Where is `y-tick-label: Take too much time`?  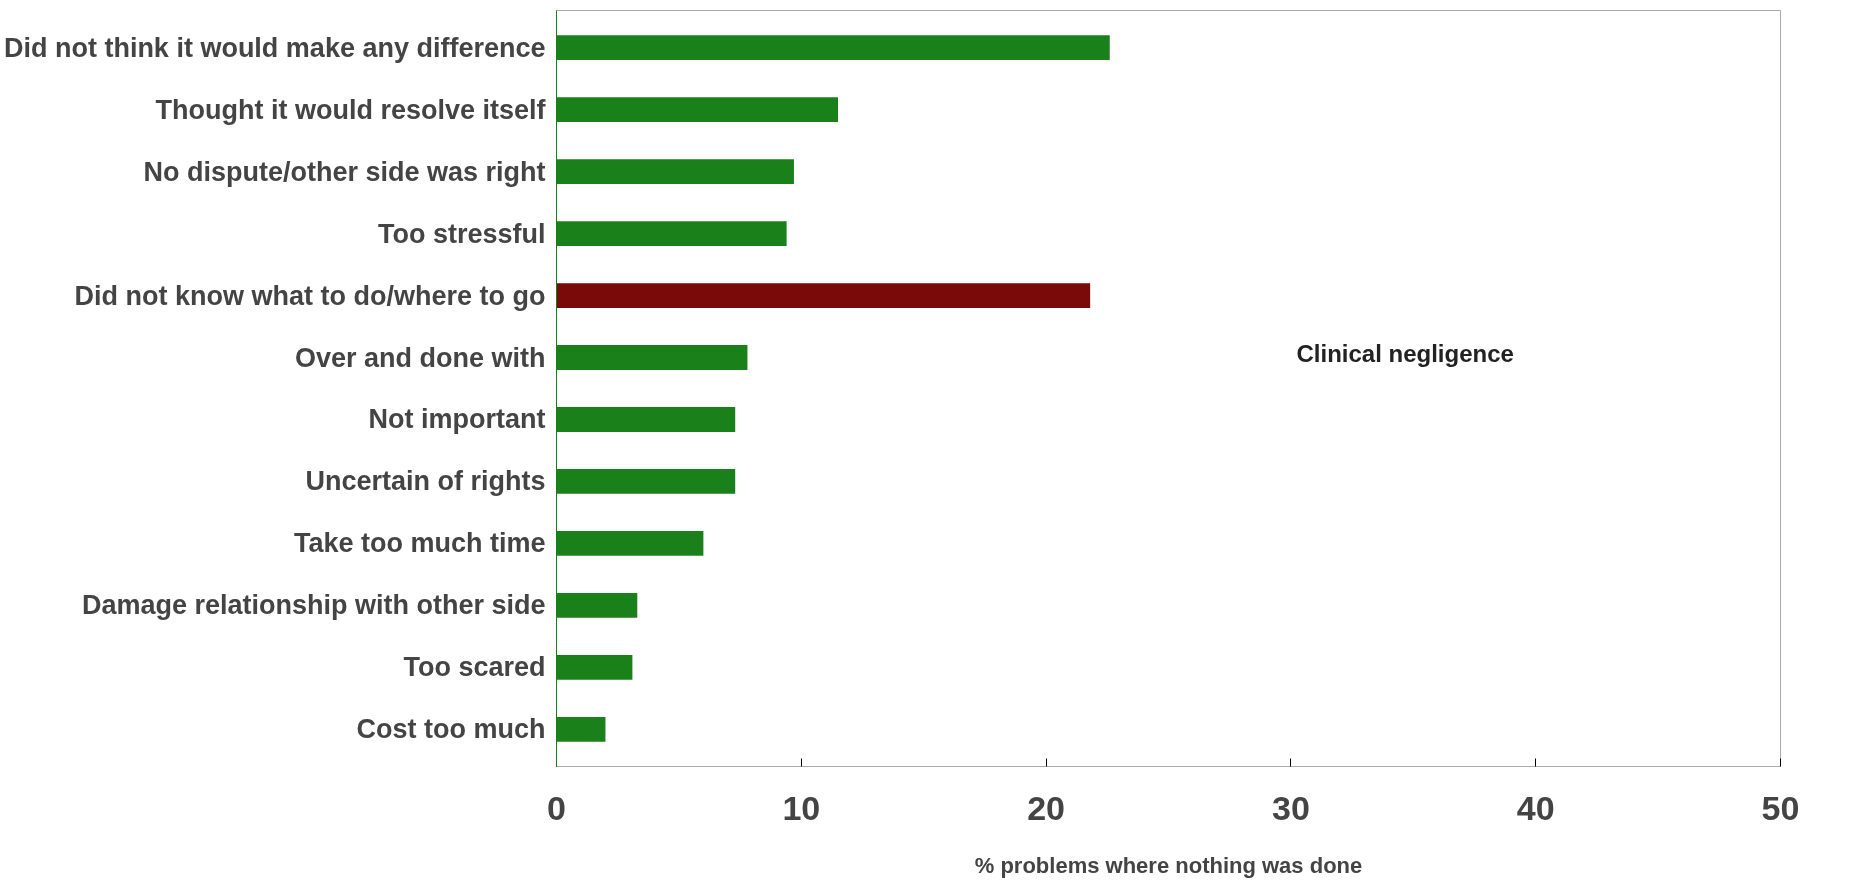
y-tick-label: Take too much time is located at coordinates (419, 543).